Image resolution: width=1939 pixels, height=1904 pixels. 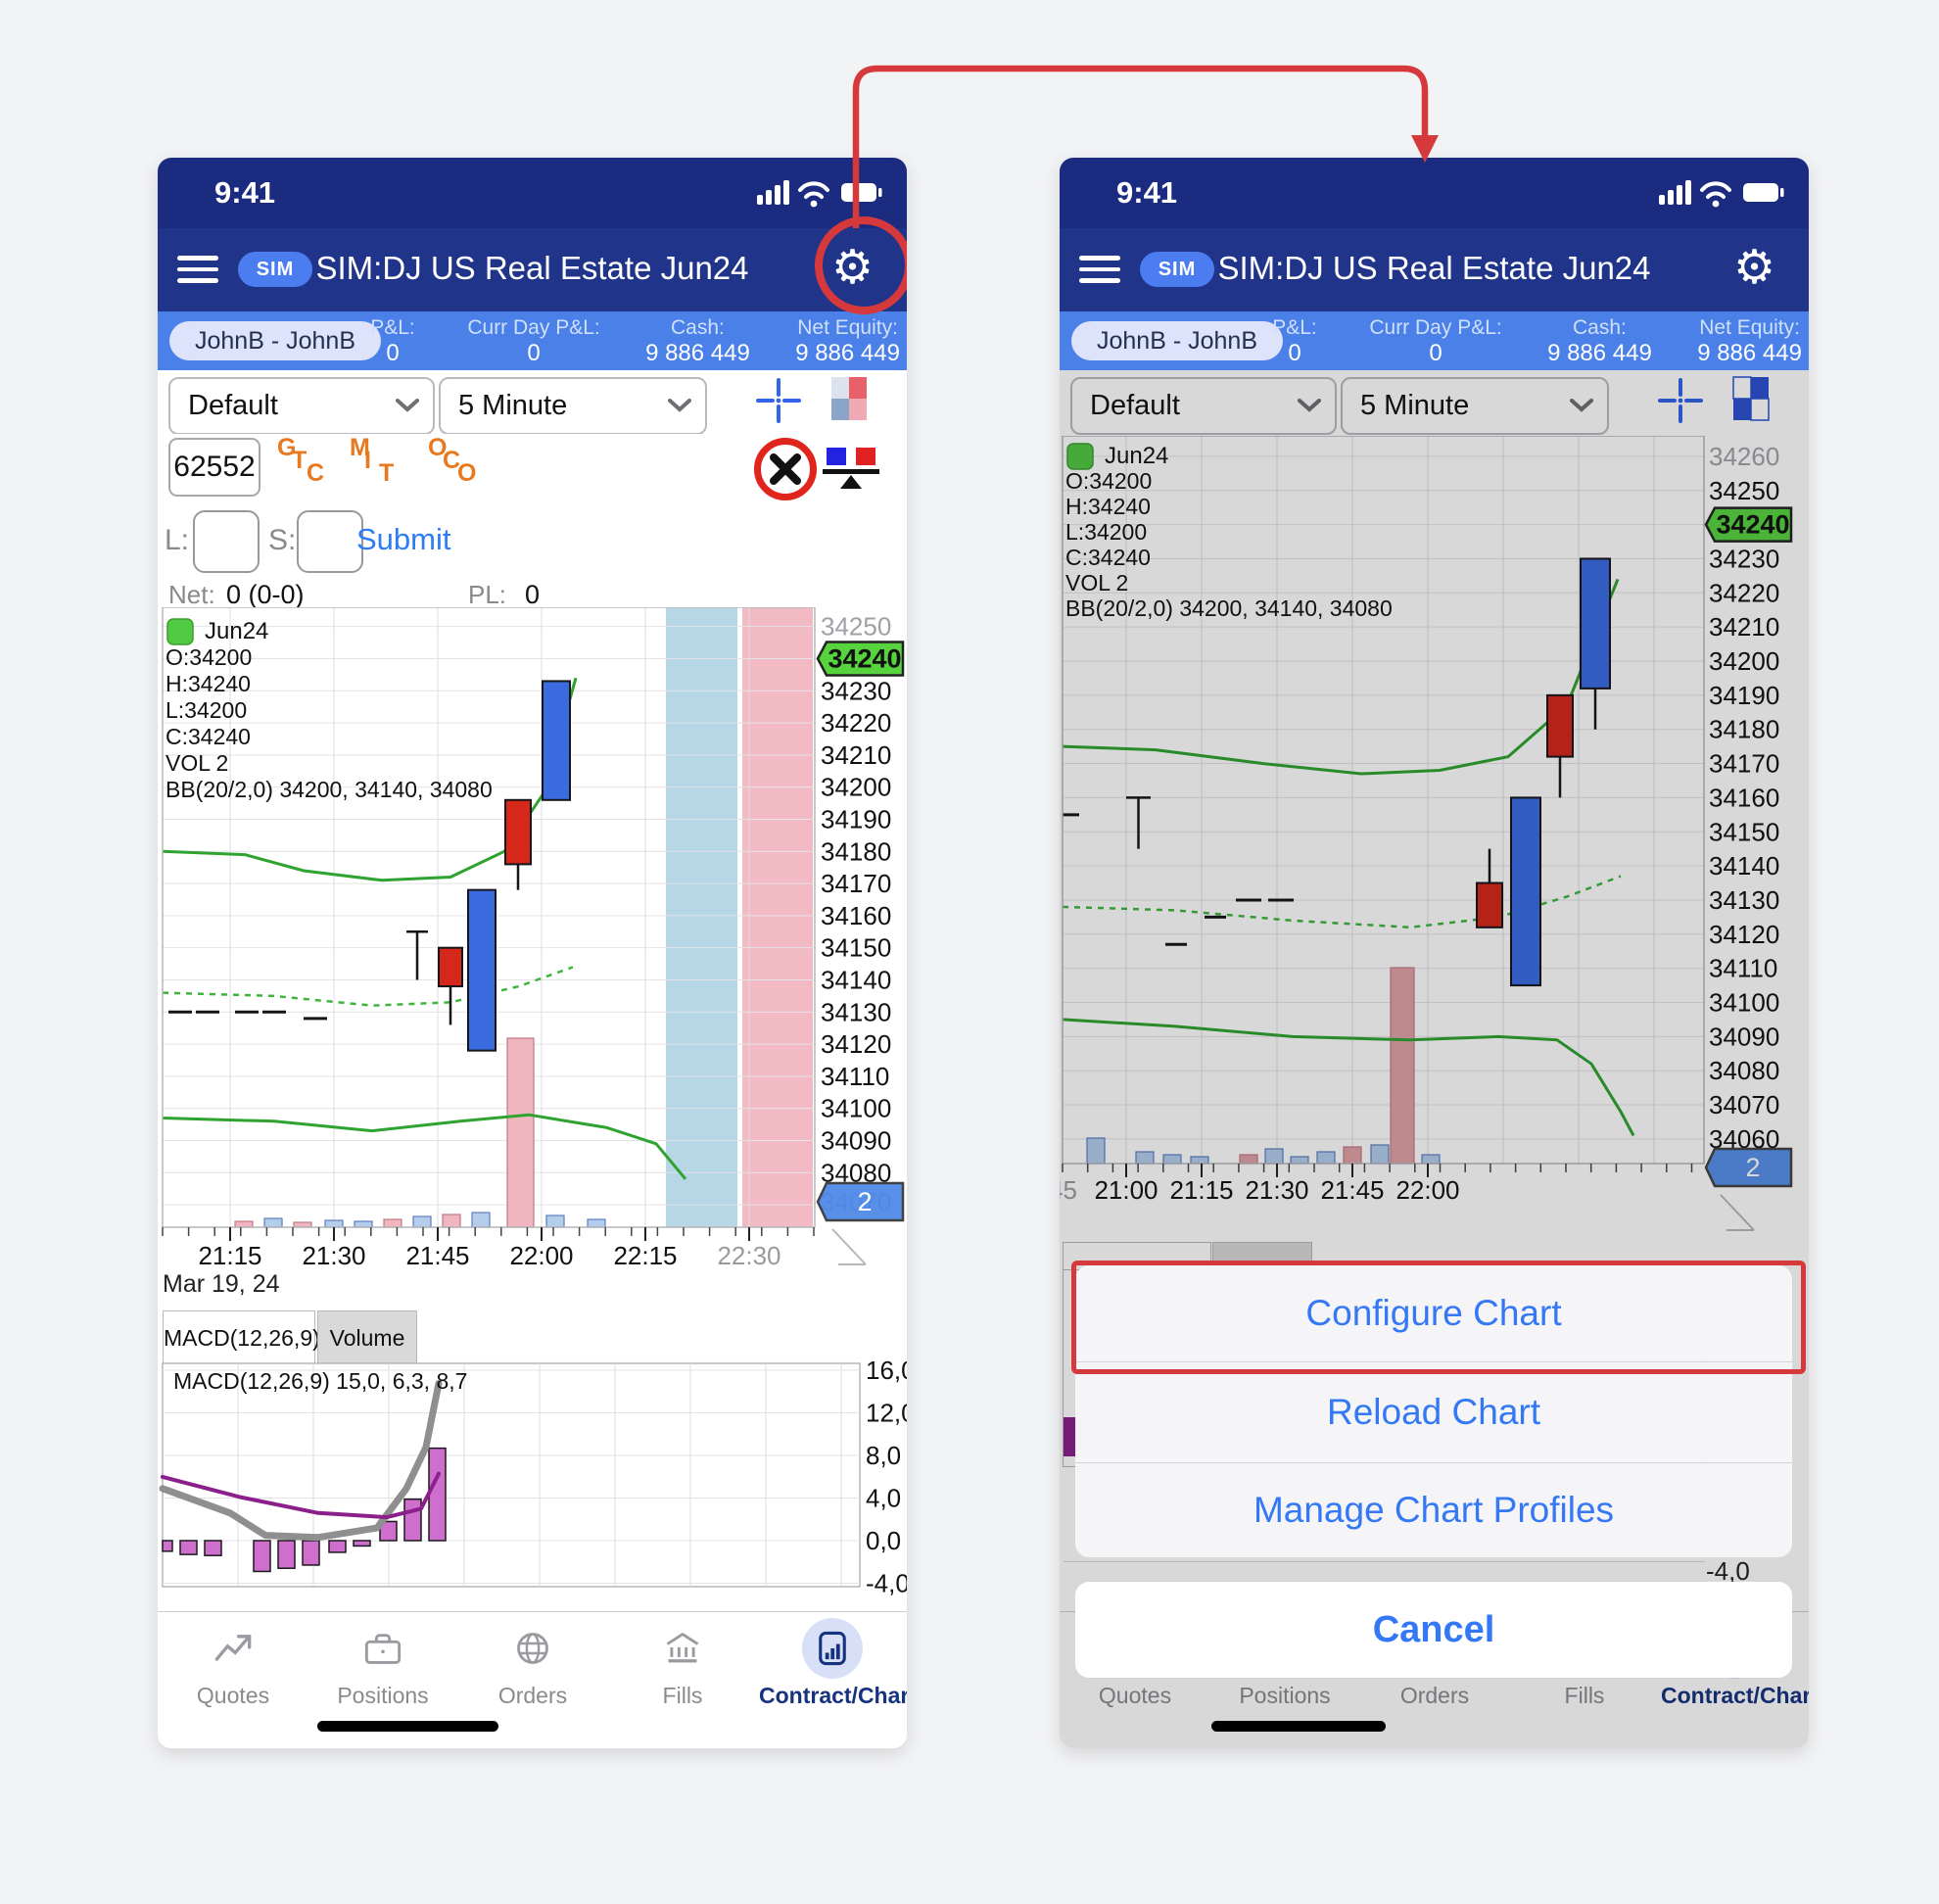 What do you see at coordinates (1201, 1190) in the screenshot?
I see `svg-text: 21:15` at bounding box center [1201, 1190].